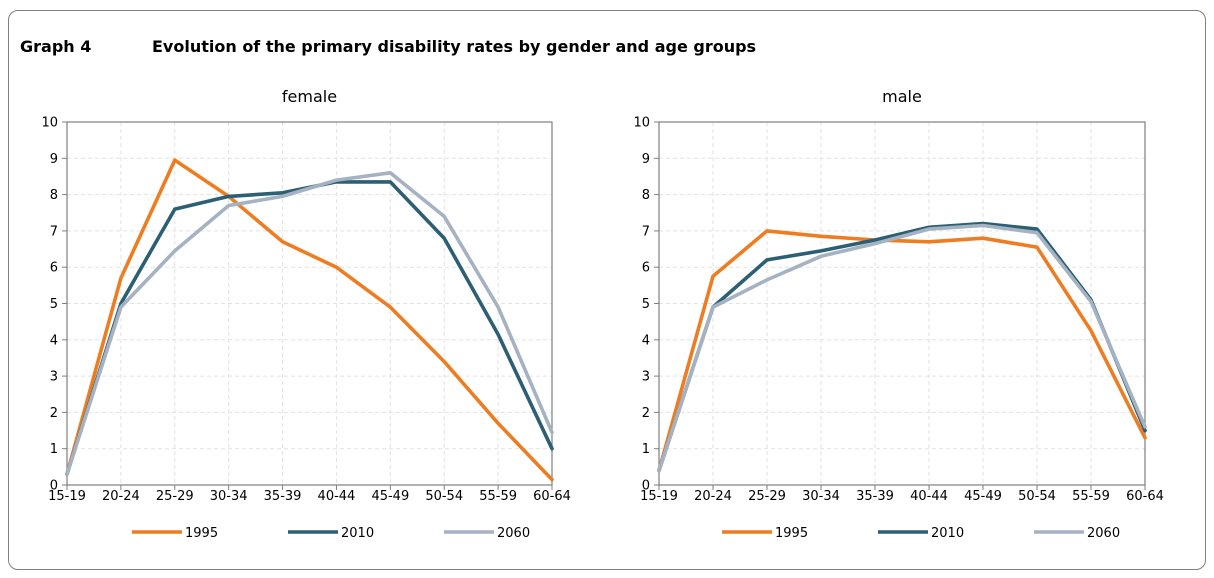 The width and height of the screenshot is (1214, 578). I want to click on graph-label: Graph 4, so click(56, 46).